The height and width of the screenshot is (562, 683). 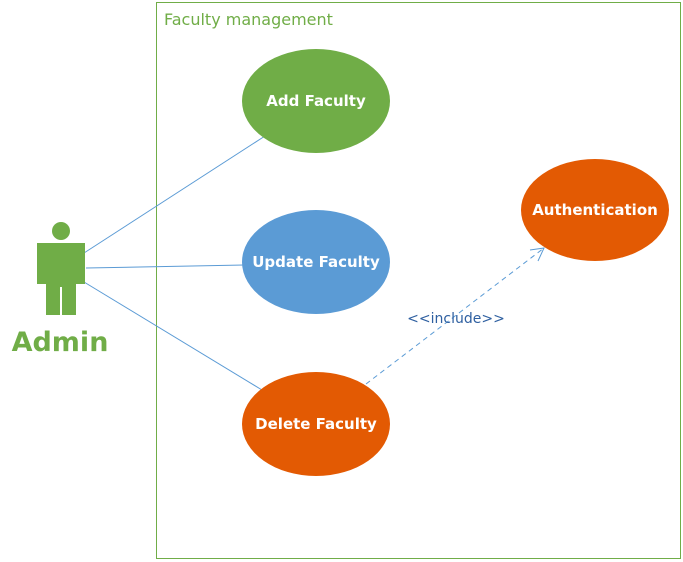 What do you see at coordinates (174, 194) in the screenshot?
I see `association-add-faculty` at bounding box center [174, 194].